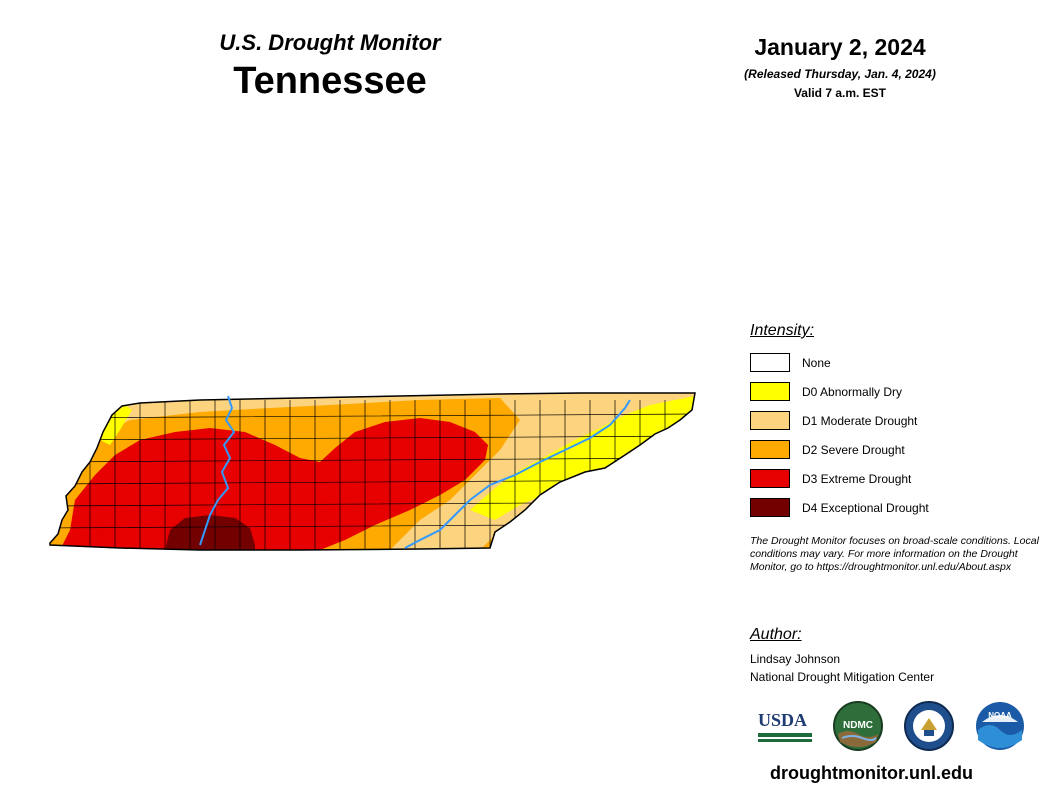 The height and width of the screenshot is (795, 1043). What do you see at coordinates (840, 74) in the screenshot?
I see `release-date: (Released Thursday, Jan. 4, 2024)` at bounding box center [840, 74].